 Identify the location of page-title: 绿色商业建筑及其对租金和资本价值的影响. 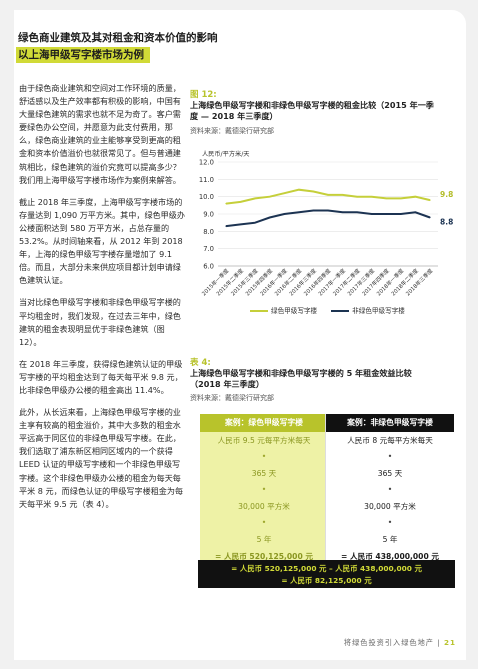
(118, 38).